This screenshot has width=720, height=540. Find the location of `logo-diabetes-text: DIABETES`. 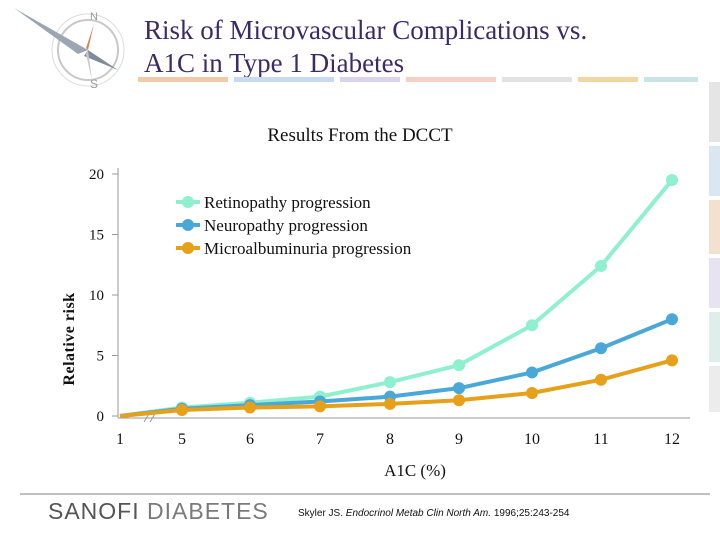

logo-diabetes-text: DIABETES is located at coordinates (208, 511).